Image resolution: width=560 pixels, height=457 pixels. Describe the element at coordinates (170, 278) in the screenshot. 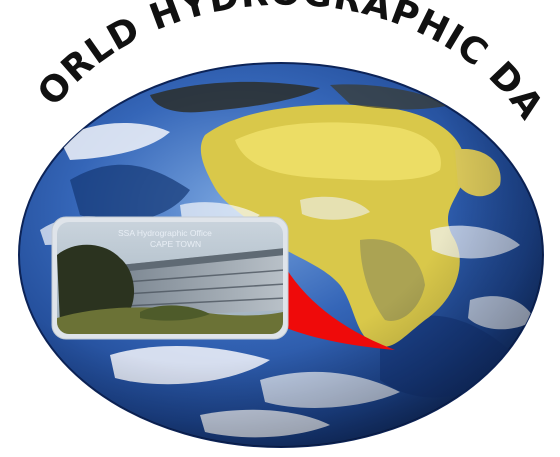

I see `building-photo: SSA Hydrographic Office CAPE TOWN` at that location.